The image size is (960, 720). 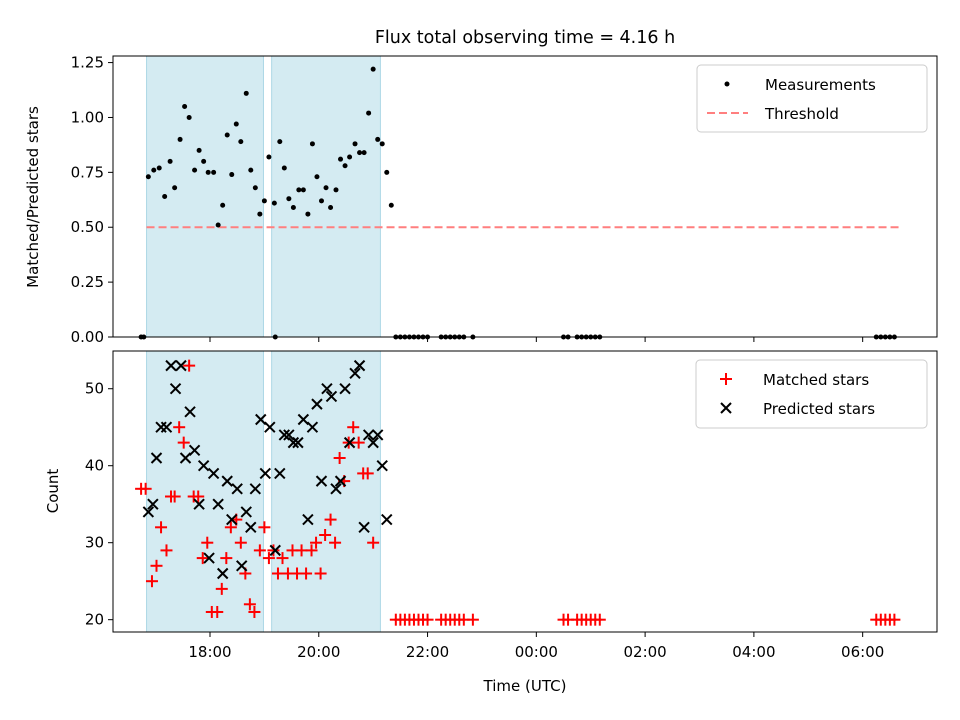 What do you see at coordinates (812, 98) in the screenshot?
I see `top-legend-box` at bounding box center [812, 98].